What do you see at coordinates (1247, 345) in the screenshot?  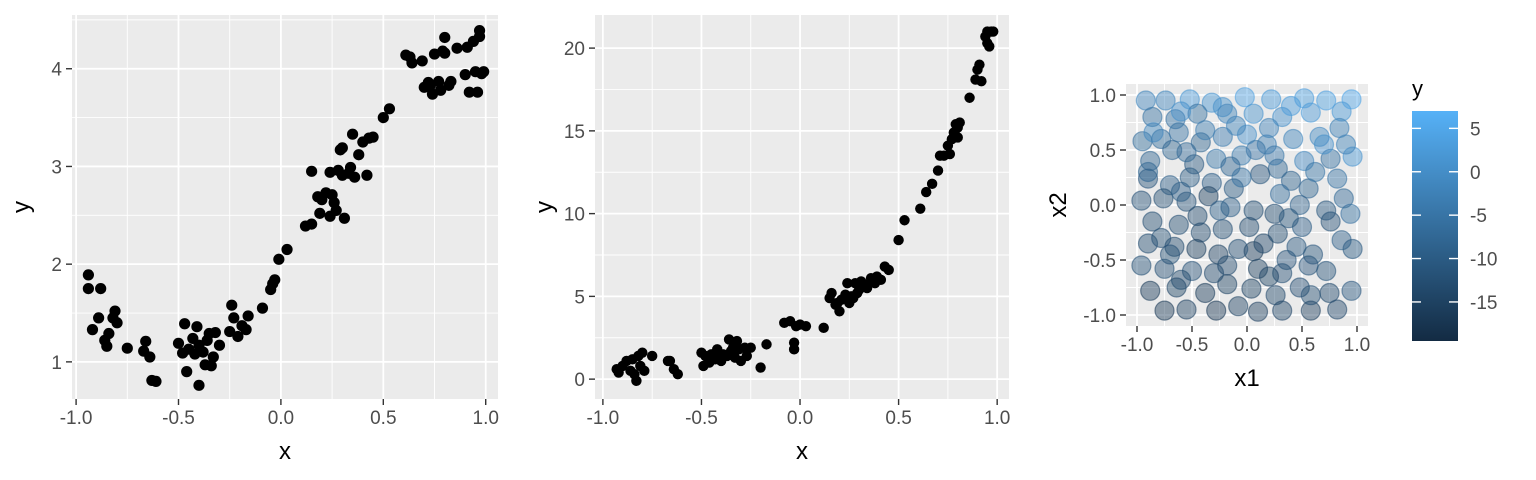 I see `x-tick-label: 0.0` at bounding box center [1247, 345].